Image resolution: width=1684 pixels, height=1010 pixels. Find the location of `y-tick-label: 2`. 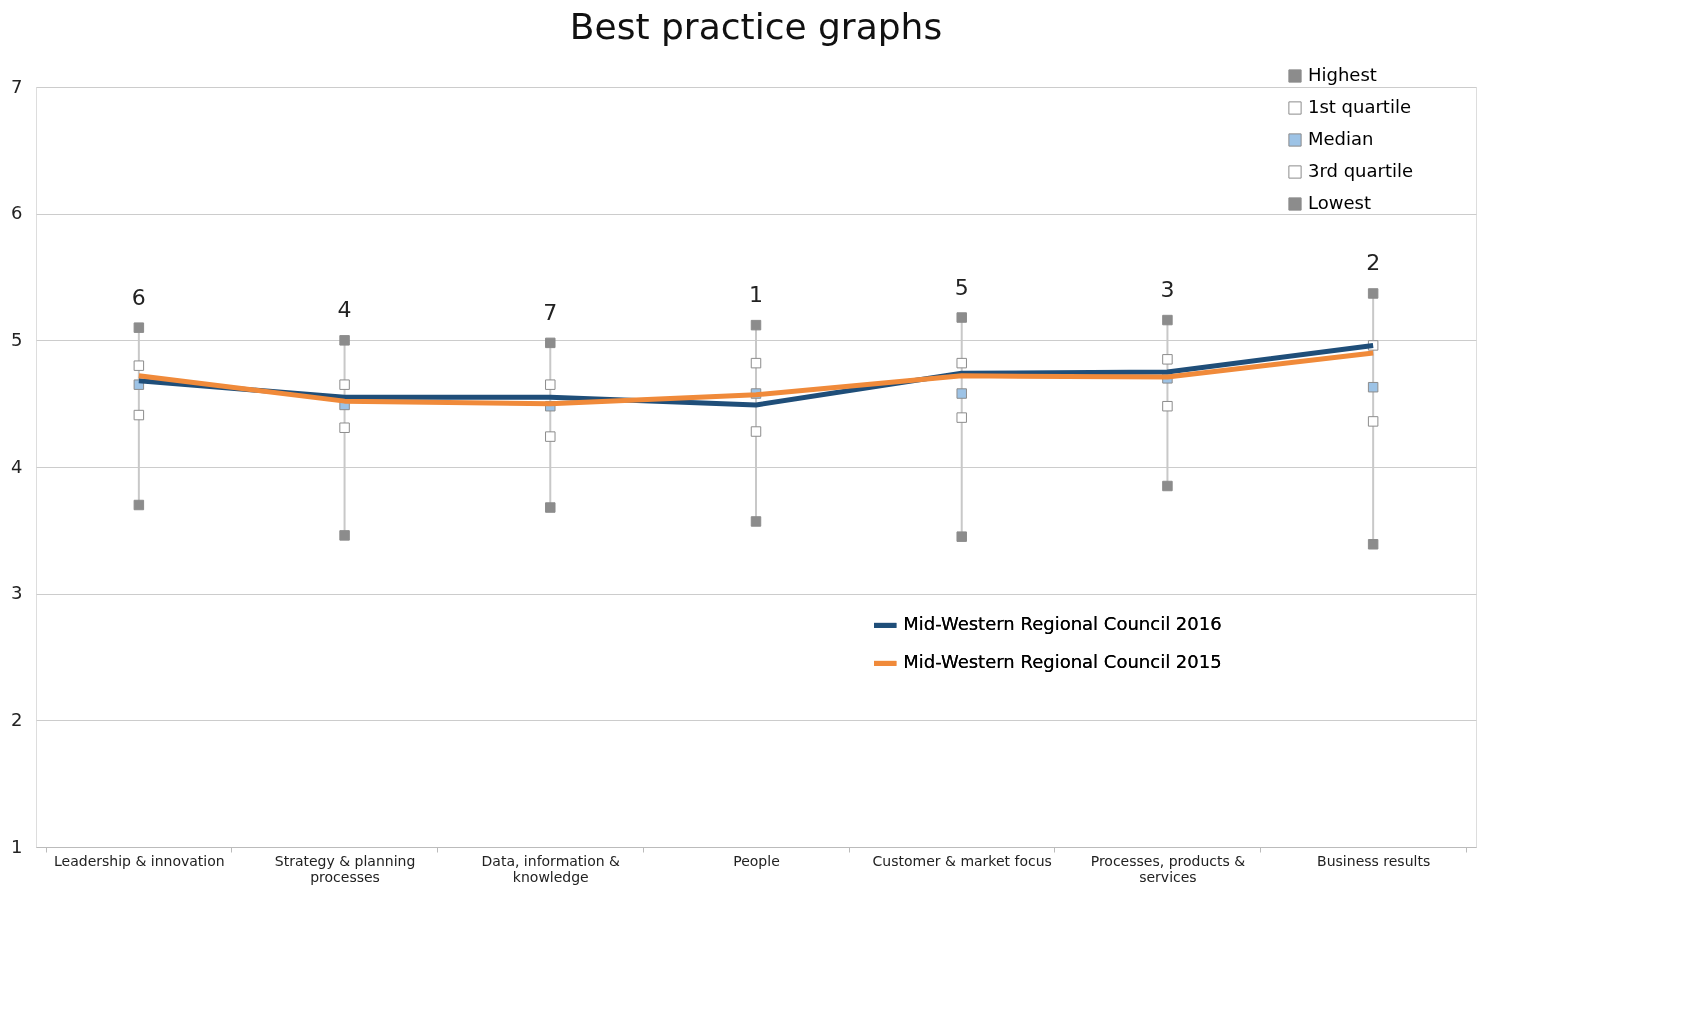

y-tick-label: 2 is located at coordinates (17, 719).